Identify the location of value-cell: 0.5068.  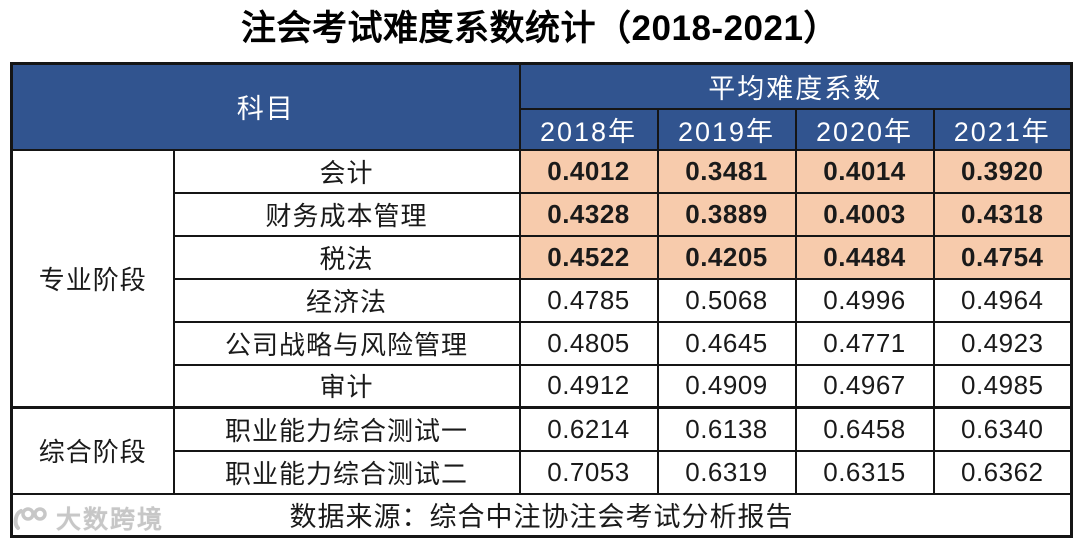
(726, 300).